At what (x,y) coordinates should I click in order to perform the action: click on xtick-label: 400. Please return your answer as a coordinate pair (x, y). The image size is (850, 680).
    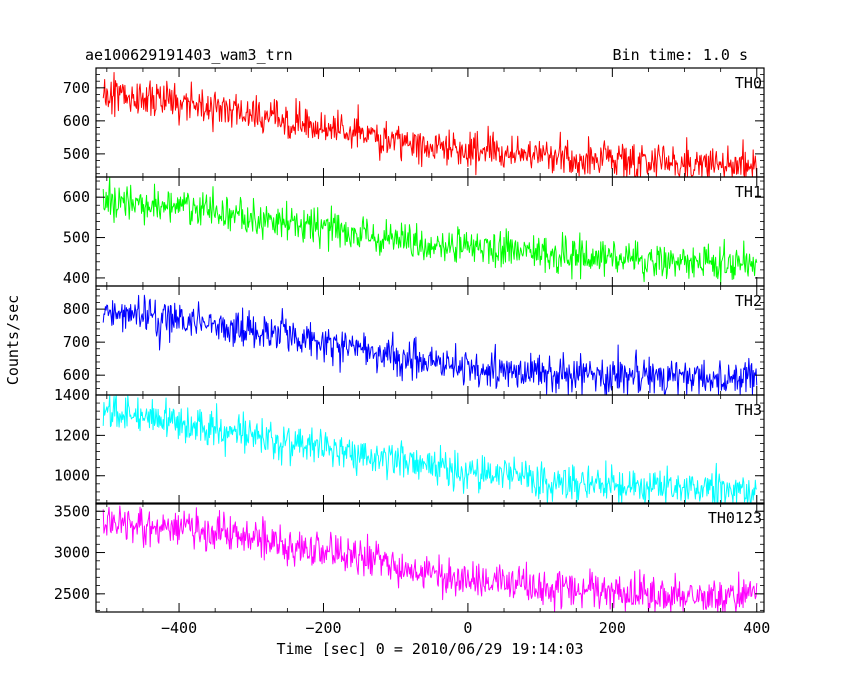
    Looking at the image, I should click on (756, 628).